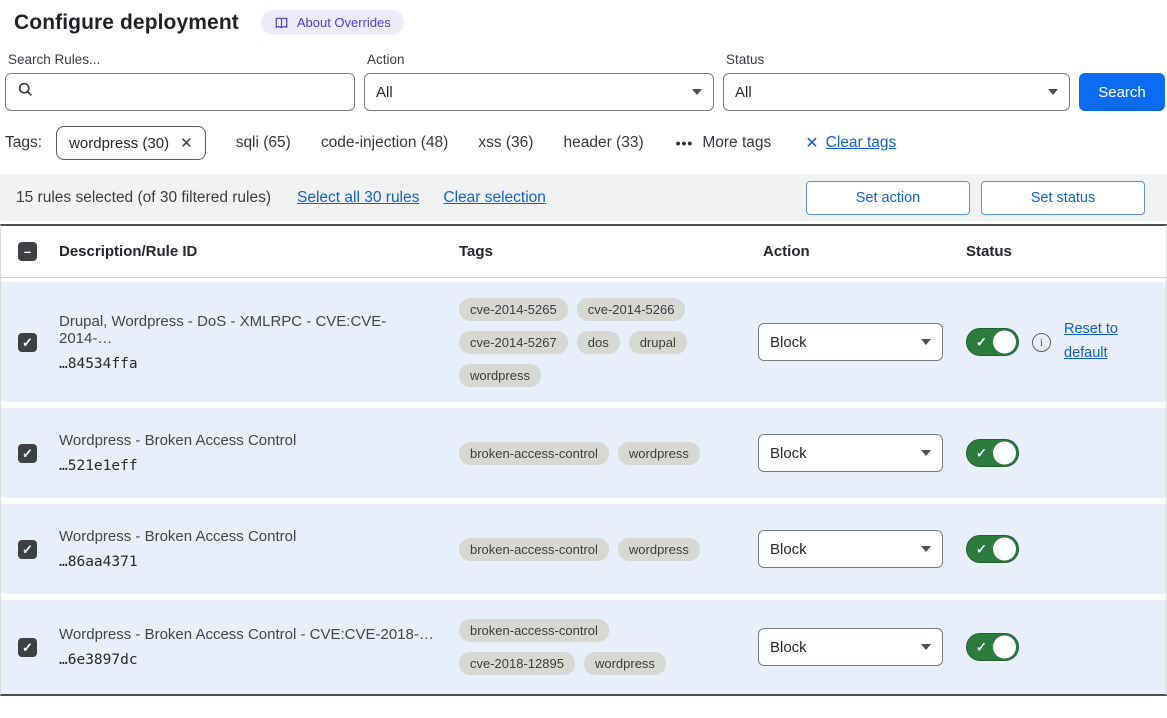 The width and height of the screenshot is (1167, 718). I want to click on tag-filter-sqli: sqli (65), so click(263, 142).